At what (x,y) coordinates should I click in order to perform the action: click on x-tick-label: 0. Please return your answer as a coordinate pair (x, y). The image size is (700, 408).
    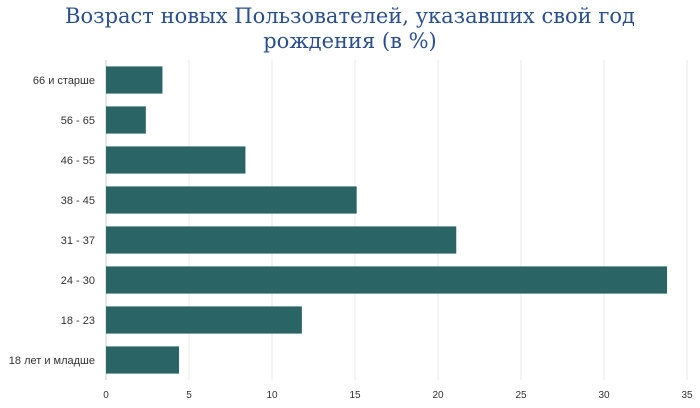
    Looking at the image, I should click on (106, 395).